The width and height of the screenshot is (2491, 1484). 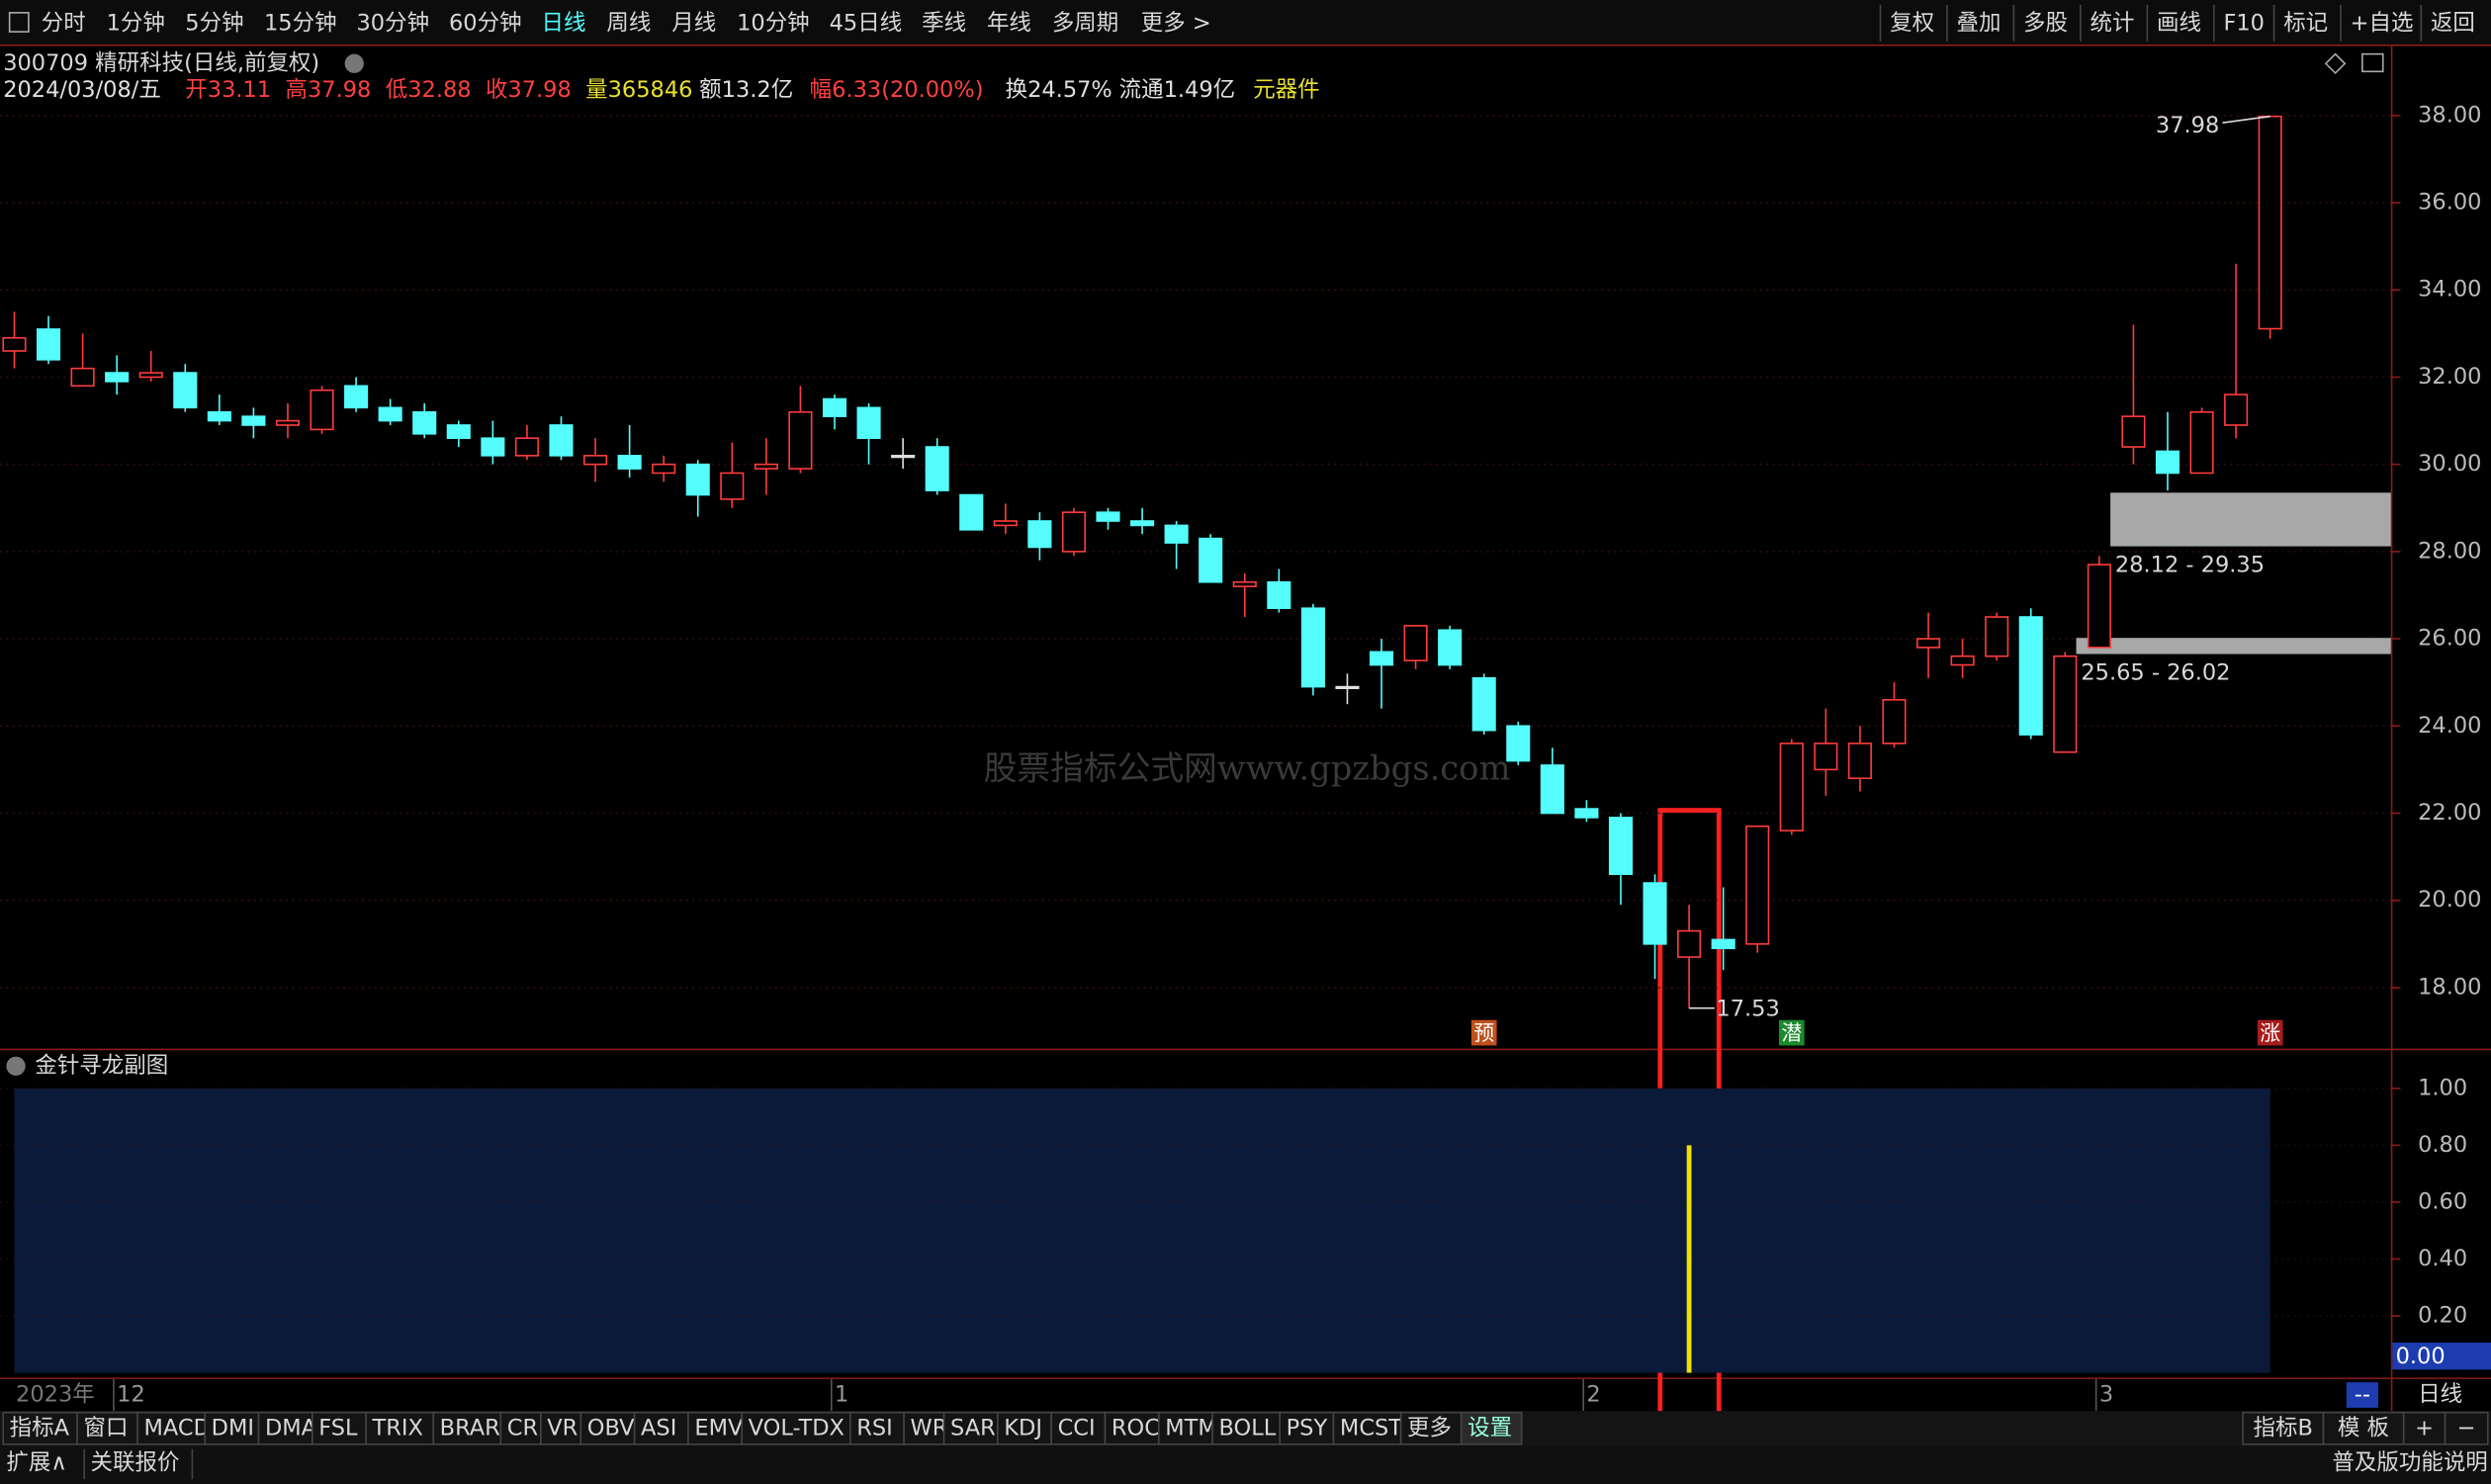 What do you see at coordinates (973, 1427) in the screenshot?
I see `tab-label: SAR` at bounding box center [973, 1427].